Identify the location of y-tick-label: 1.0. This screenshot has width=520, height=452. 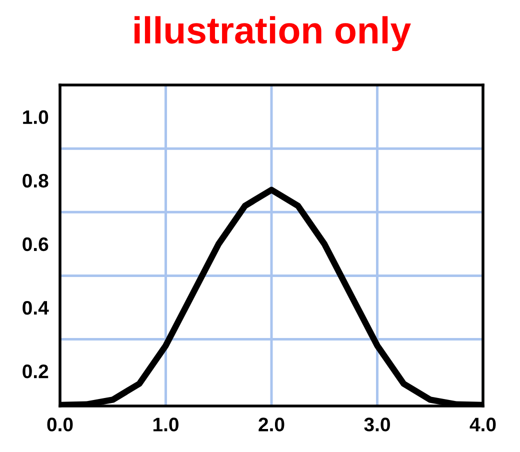
(35, 117).